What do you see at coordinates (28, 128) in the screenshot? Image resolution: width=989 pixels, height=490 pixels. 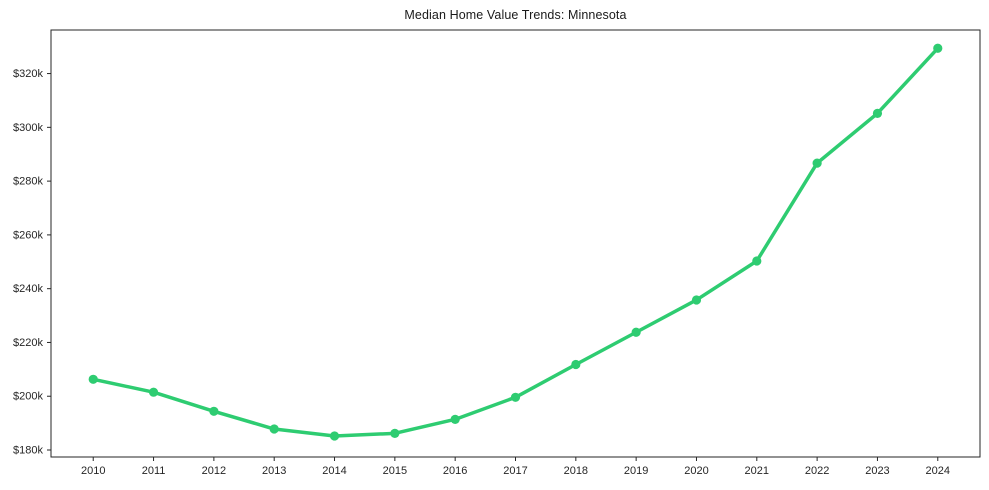 I see `y-tick-label: $300k` at bounding box center [28, 128].